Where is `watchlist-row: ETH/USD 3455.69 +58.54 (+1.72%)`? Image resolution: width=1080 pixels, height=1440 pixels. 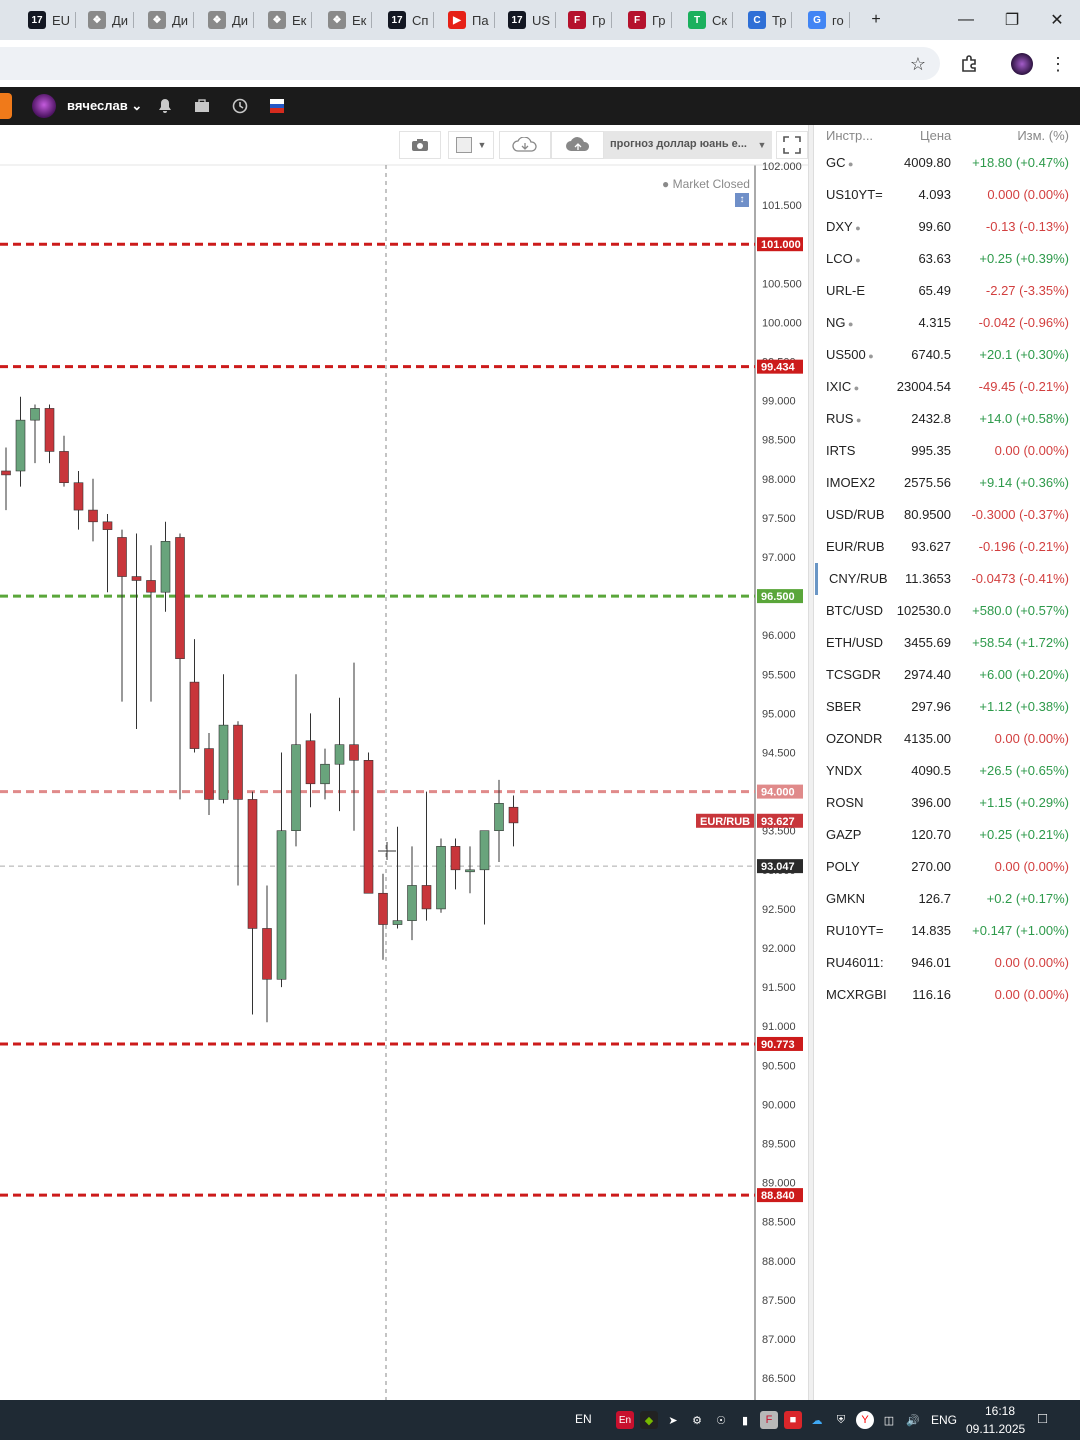
watchlist-row: ETH/USD 3455.69 +58.54 (+1.72%) is located at coordinates (947, 643).